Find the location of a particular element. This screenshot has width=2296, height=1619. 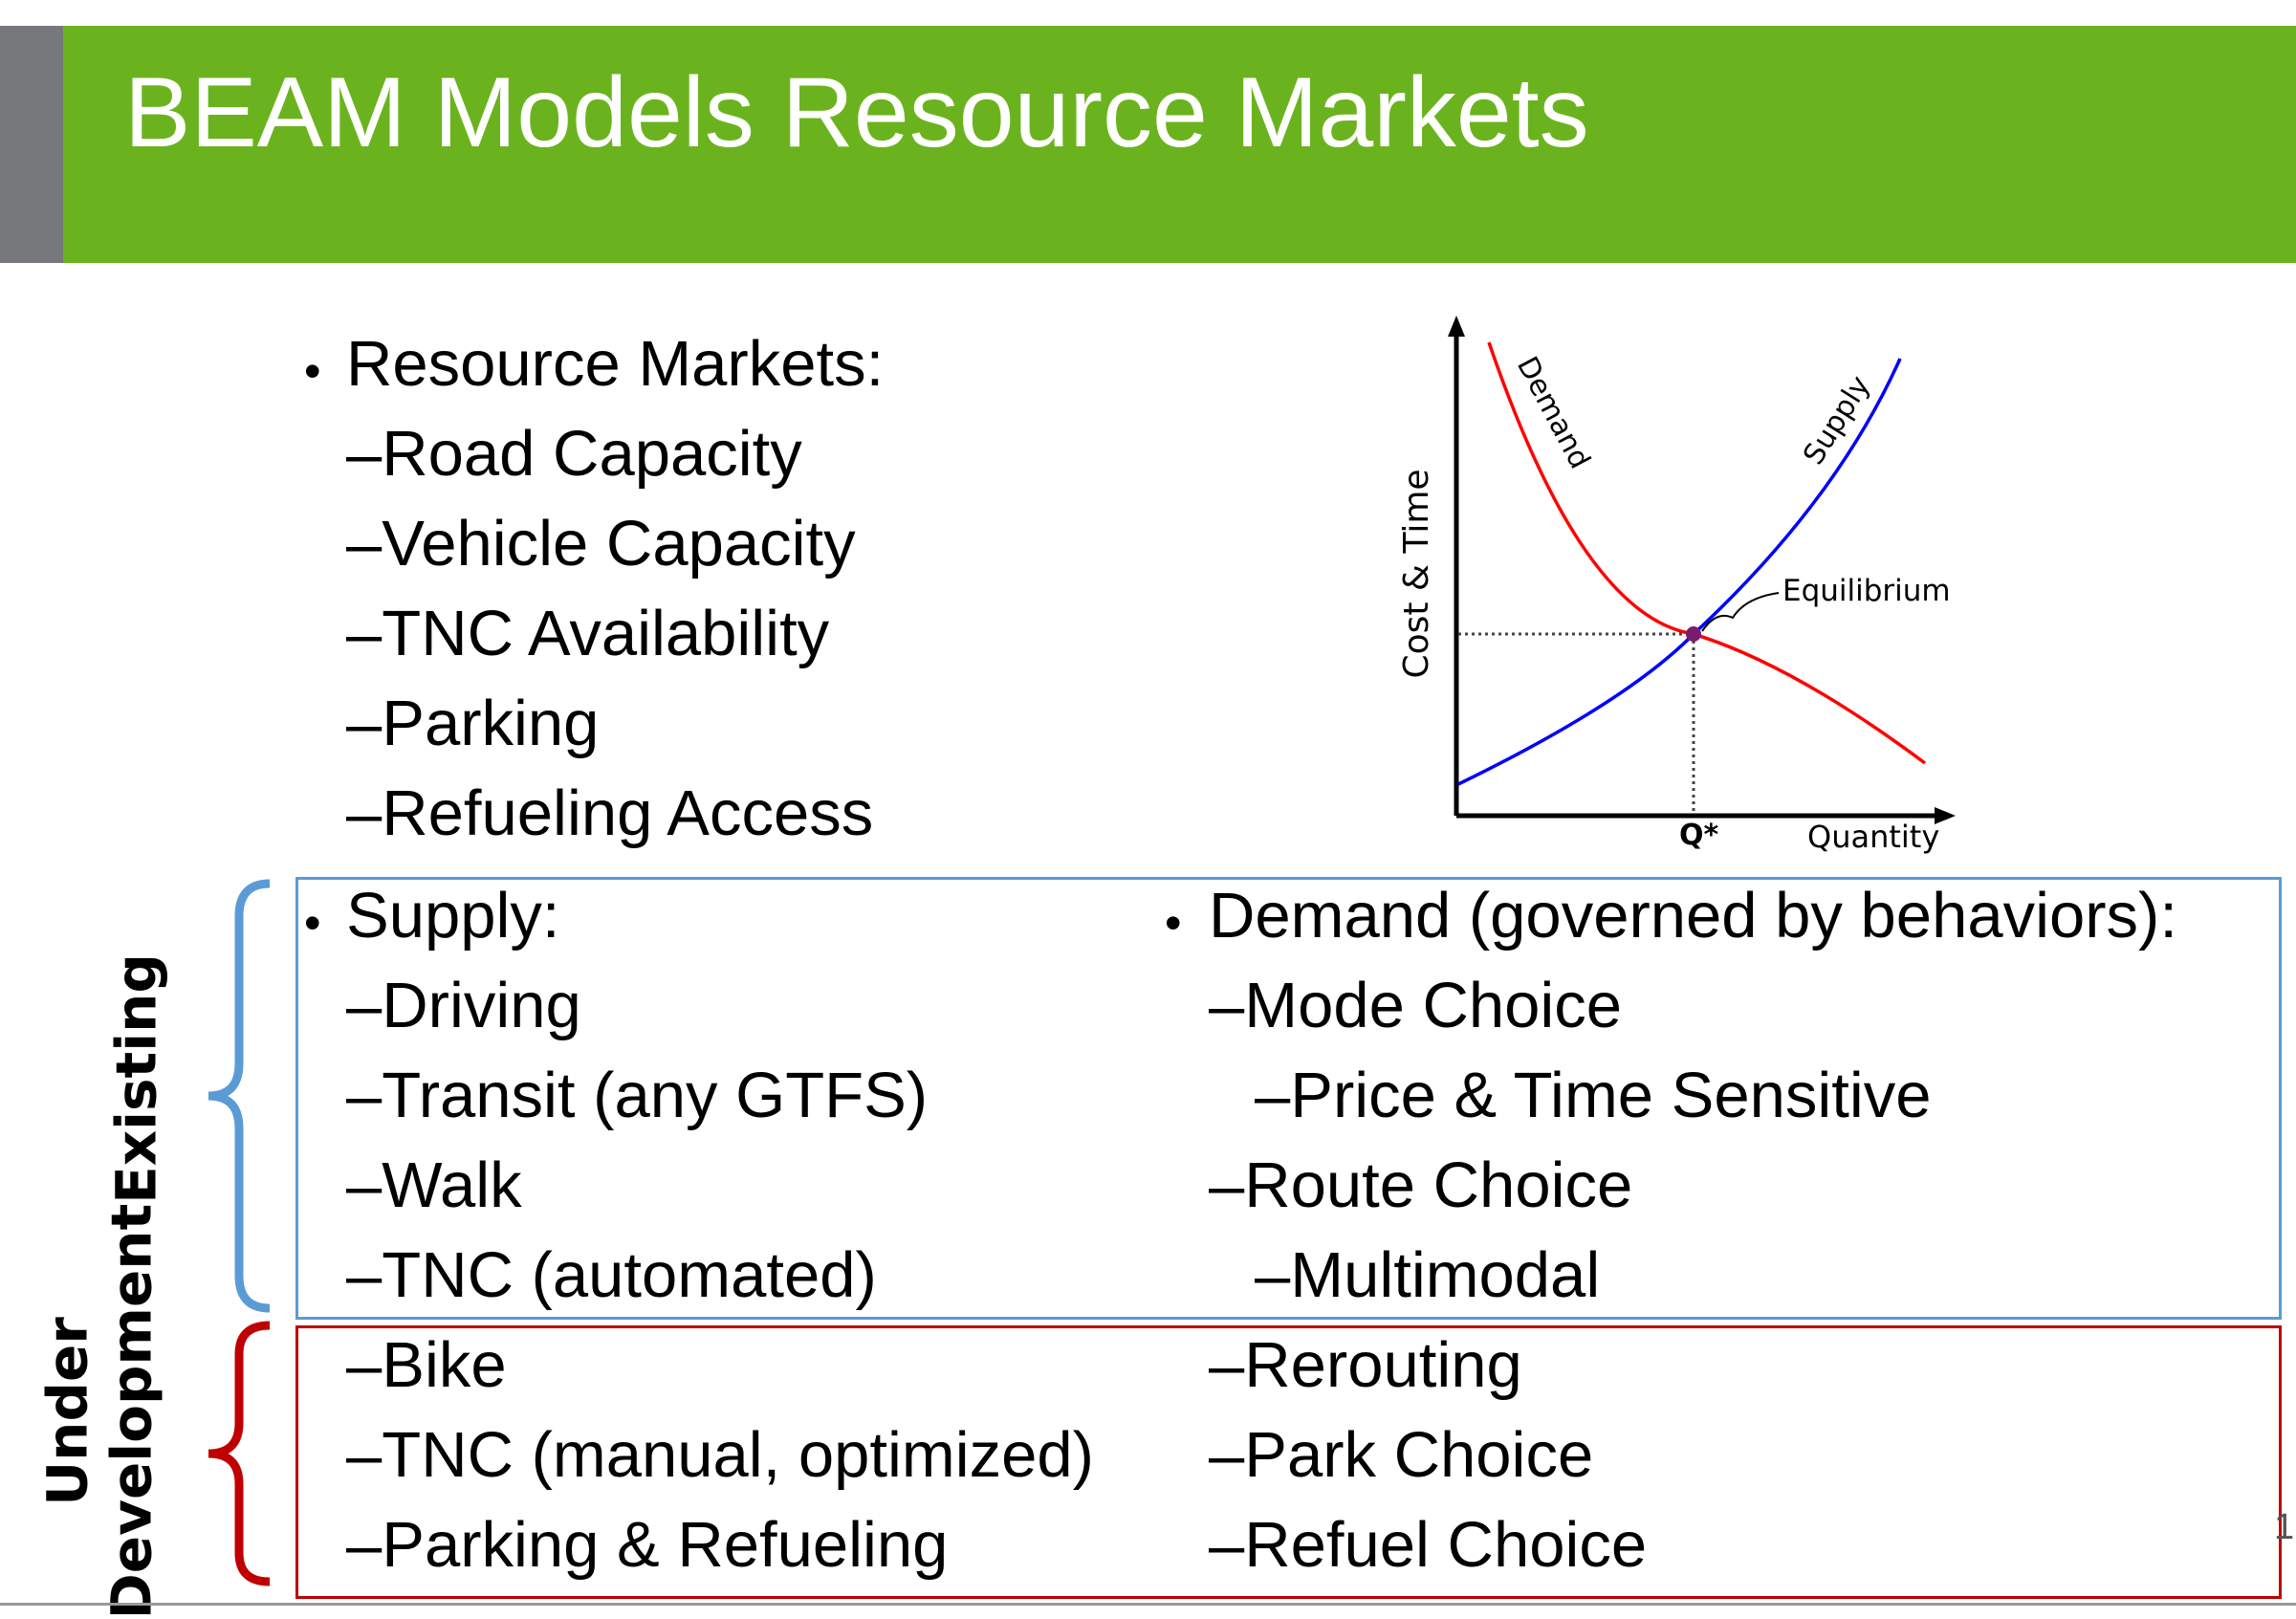

resource-market-item: –Refueling Access is located at coordinates (610, 813).